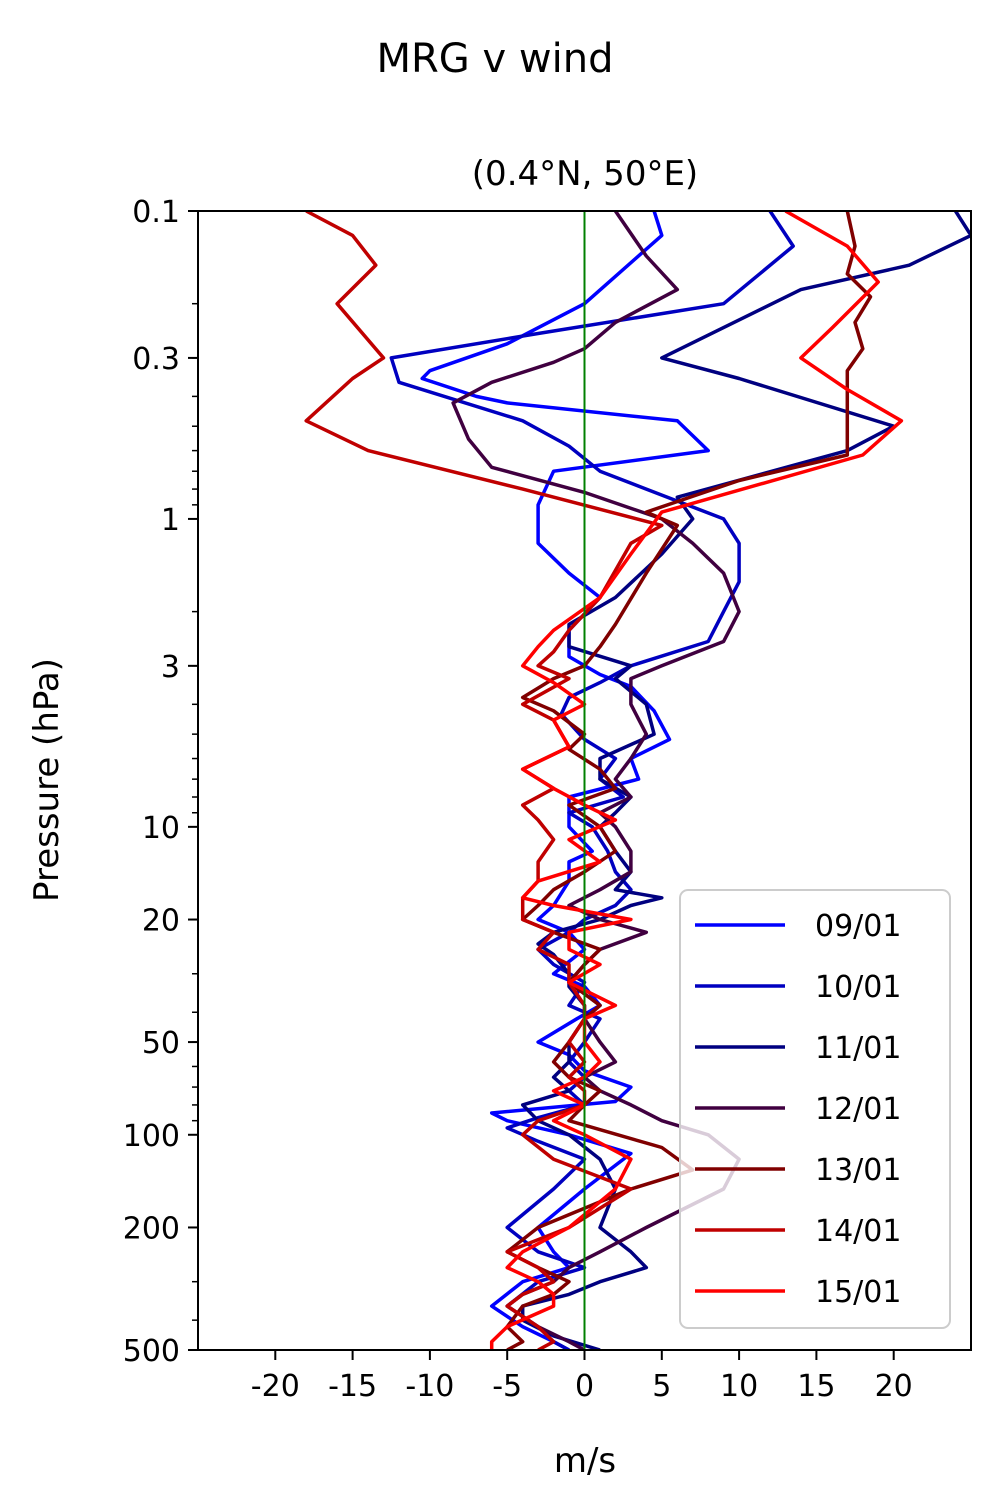 The image size is (990, 1500). Describe the element at coordinates (151, 1228) in the screenshot. I see `y-tick-label: 200` at that location.